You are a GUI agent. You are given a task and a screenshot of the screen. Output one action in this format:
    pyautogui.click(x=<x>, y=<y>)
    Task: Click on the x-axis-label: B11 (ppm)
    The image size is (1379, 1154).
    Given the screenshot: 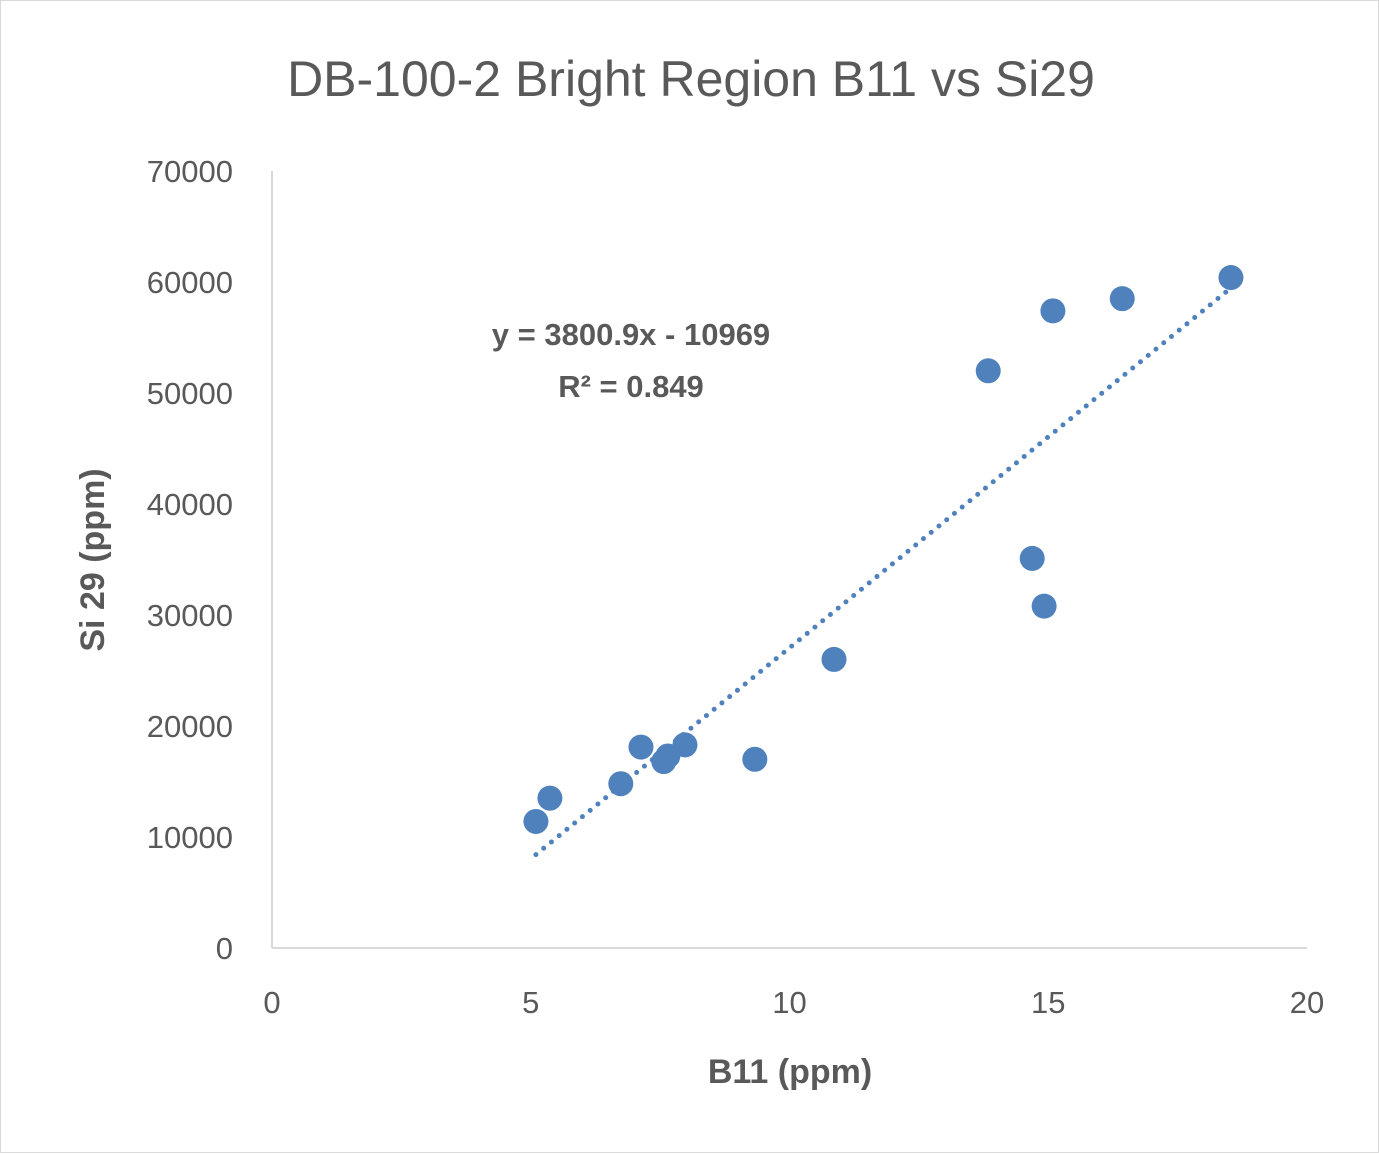 What is the action you would take?
    pyautogui.click(x=790, y=1072)
    